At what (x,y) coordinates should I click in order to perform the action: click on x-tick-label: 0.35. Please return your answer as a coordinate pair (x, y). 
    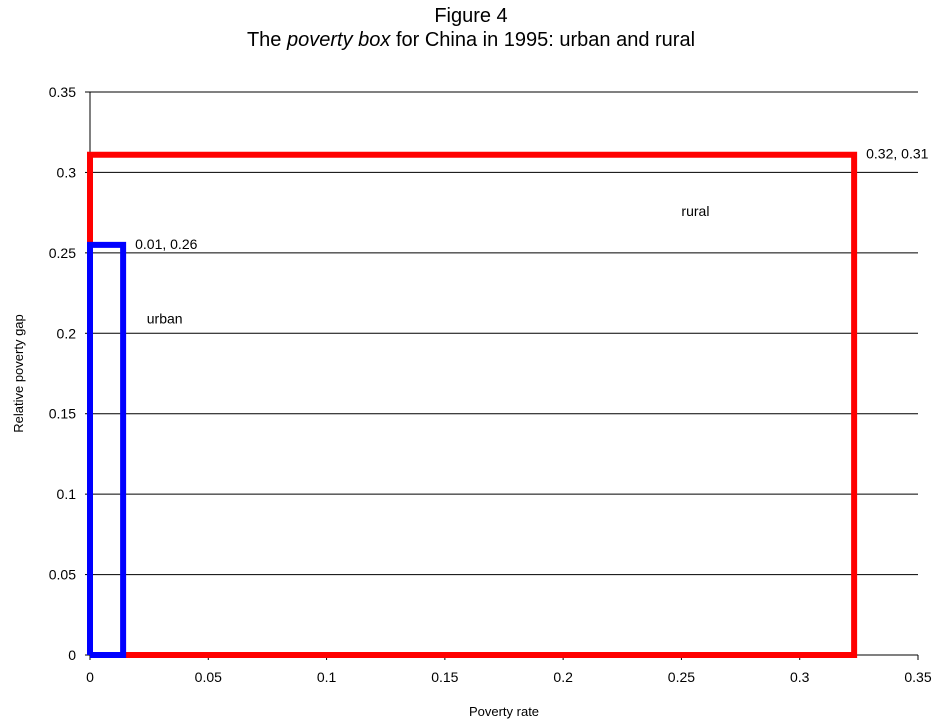
    Looking at the image, I should click on (917, 677).